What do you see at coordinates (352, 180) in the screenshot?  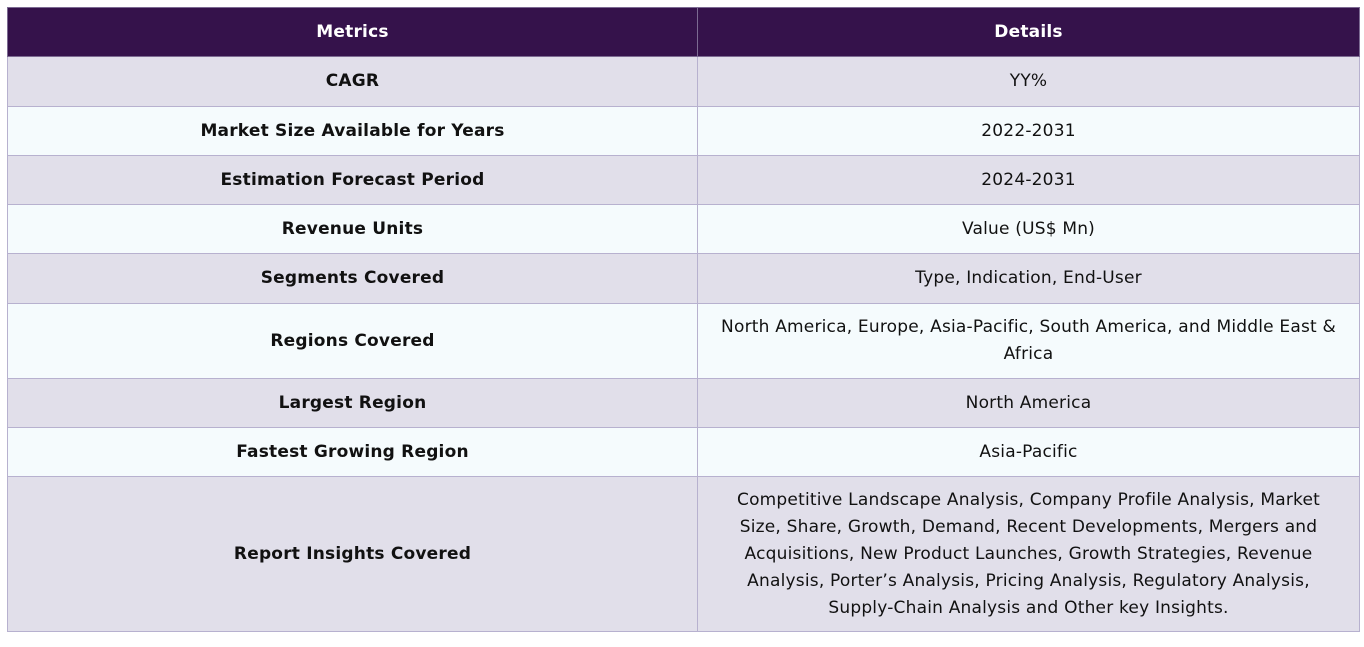 I see `metric-cell: Estimation Forecast Period` at bounding box center [352, 180].